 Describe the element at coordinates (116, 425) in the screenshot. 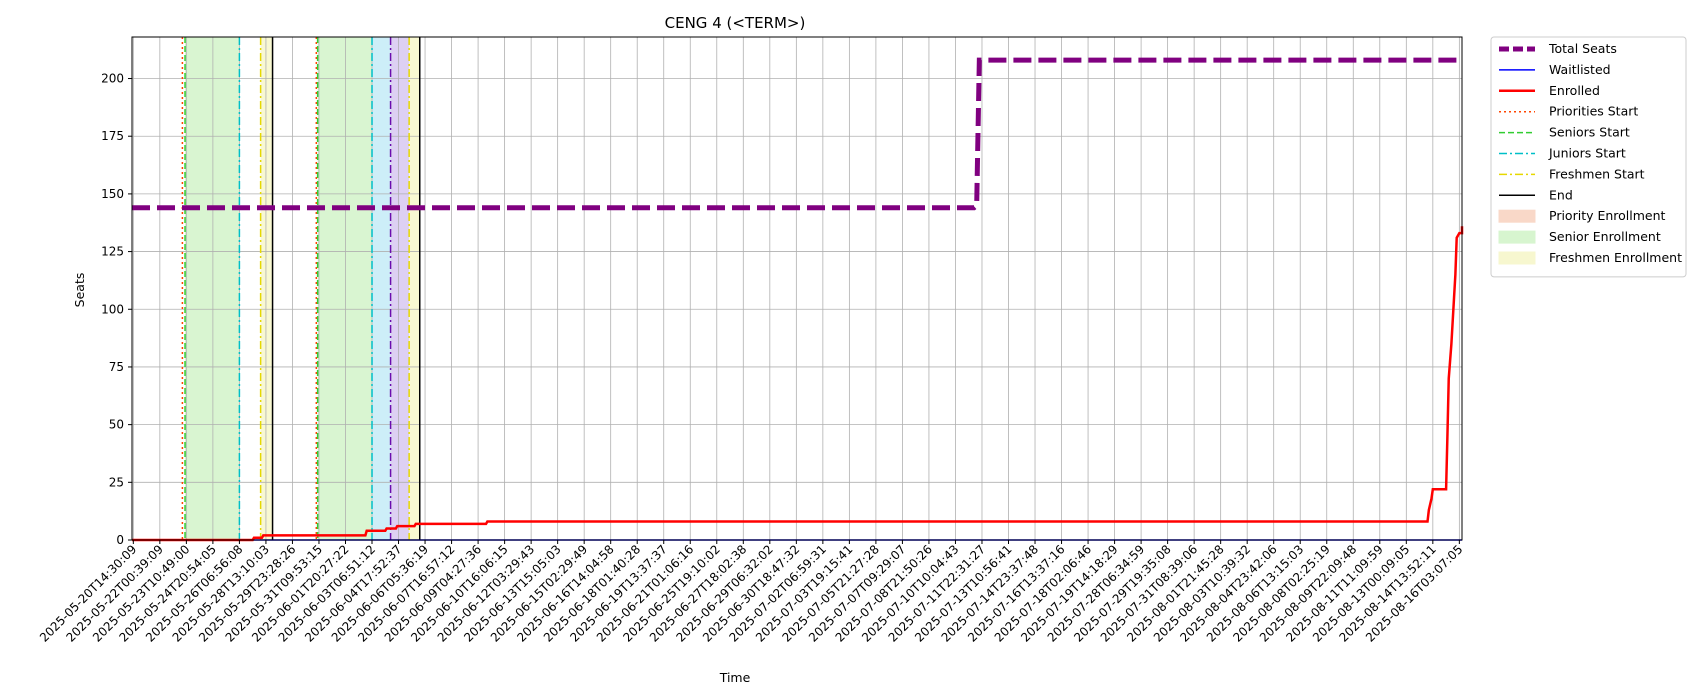

I see `y-tick-label: 50` at that location.